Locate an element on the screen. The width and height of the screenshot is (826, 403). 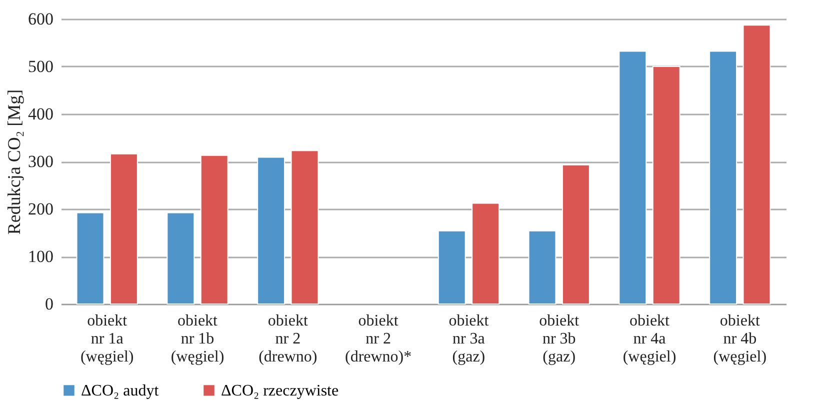
y-tick-label: 0 is located at coordinates (49, 304).